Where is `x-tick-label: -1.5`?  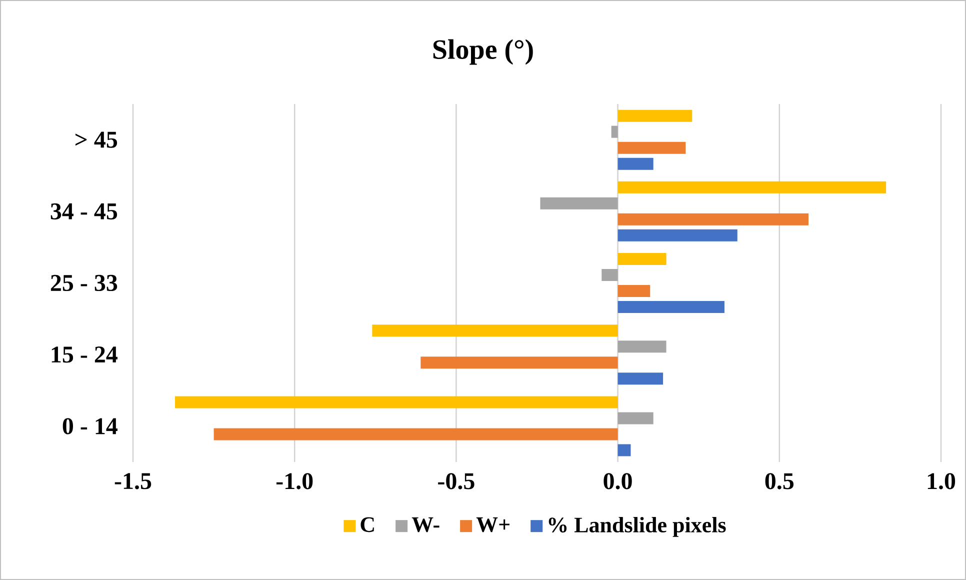 x-tick-label: -1.5 is located at coordinates (133, 481).